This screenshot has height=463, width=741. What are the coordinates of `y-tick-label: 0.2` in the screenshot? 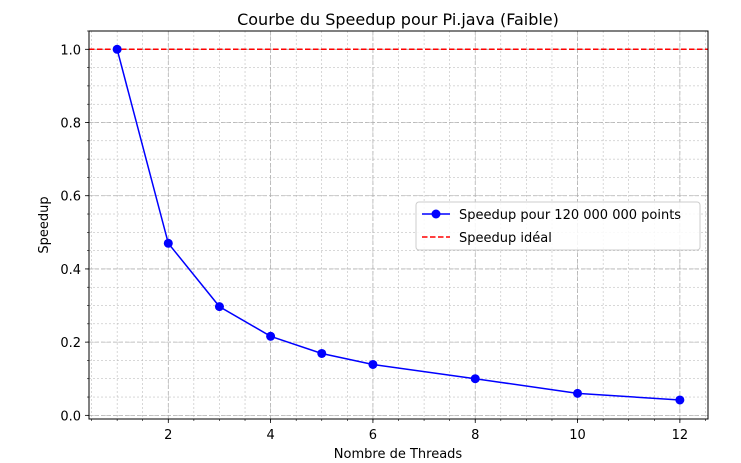 It's located at (70, 343).